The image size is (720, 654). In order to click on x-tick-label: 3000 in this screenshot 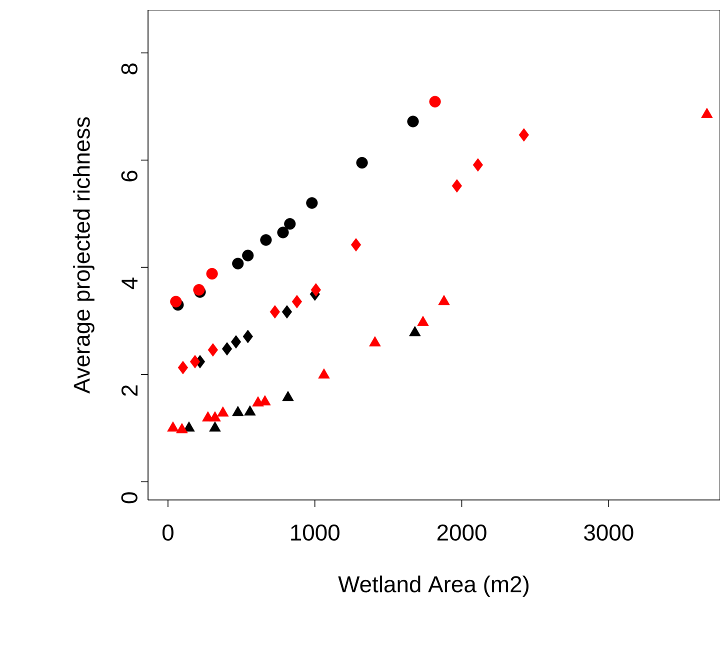, I will do `click(609, 532)`.